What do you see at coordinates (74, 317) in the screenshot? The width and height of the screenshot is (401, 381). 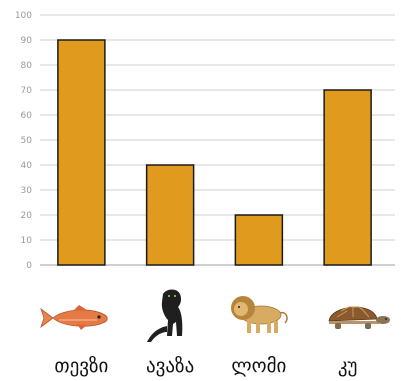 I see `fish-icon` at bounding box center [74, 317].